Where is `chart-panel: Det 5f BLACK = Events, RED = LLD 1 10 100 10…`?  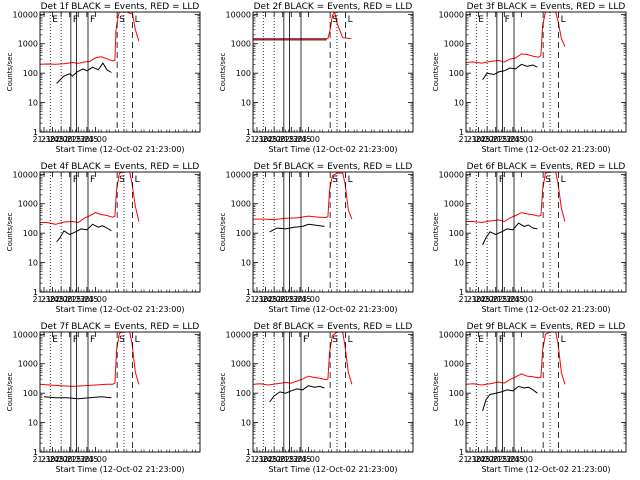
chart-panel: Det 5f BLACK = Events, RED = LLD 1 10 100 10… is located at coordinates (316, 238).